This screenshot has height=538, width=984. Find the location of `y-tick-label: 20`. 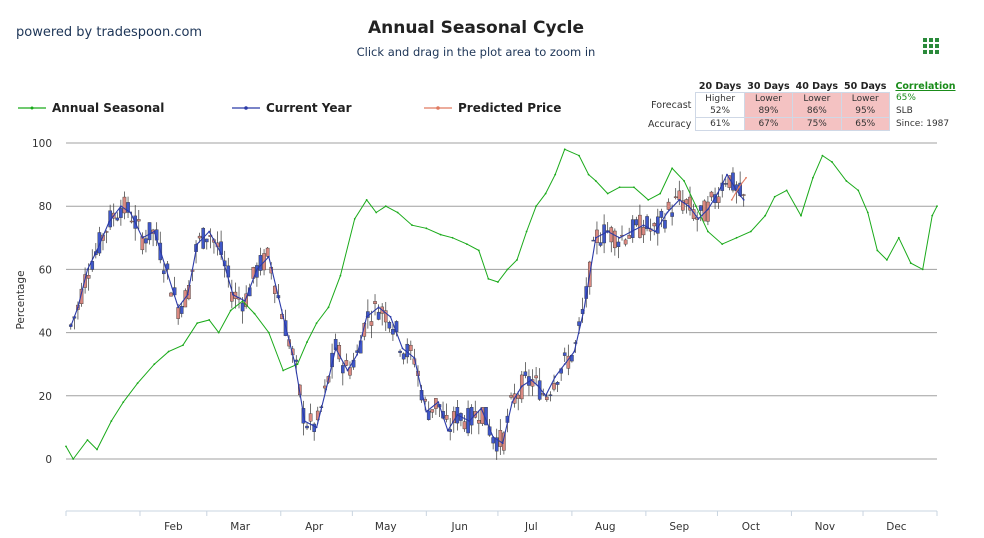

y-tick-label: 20 is located at coordinates (45, 397).